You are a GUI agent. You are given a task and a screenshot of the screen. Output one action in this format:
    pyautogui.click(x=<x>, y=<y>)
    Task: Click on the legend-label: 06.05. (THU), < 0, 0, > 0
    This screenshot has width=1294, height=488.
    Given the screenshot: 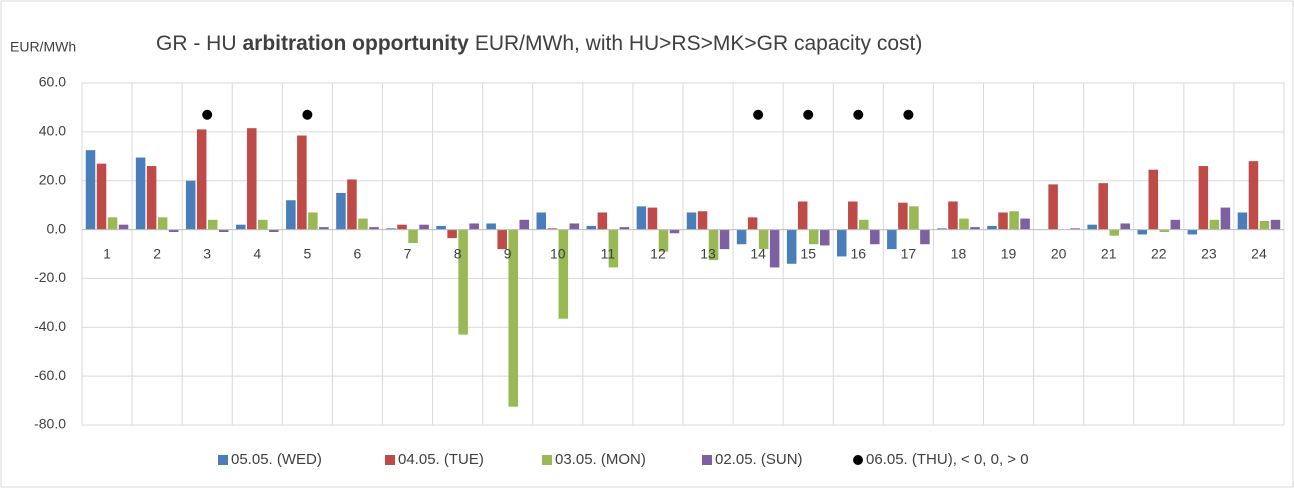 What is the action you would take?
    pyautogui.click(x=947, y=459)
    